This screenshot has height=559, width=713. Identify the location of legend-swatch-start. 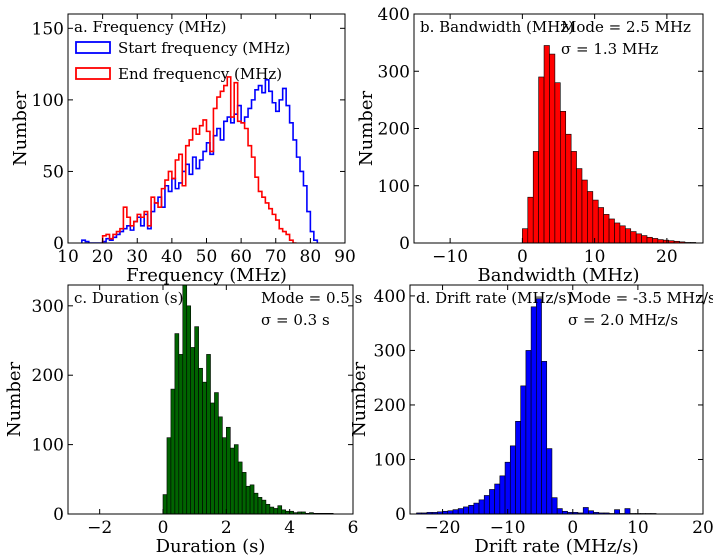
(93, 47).